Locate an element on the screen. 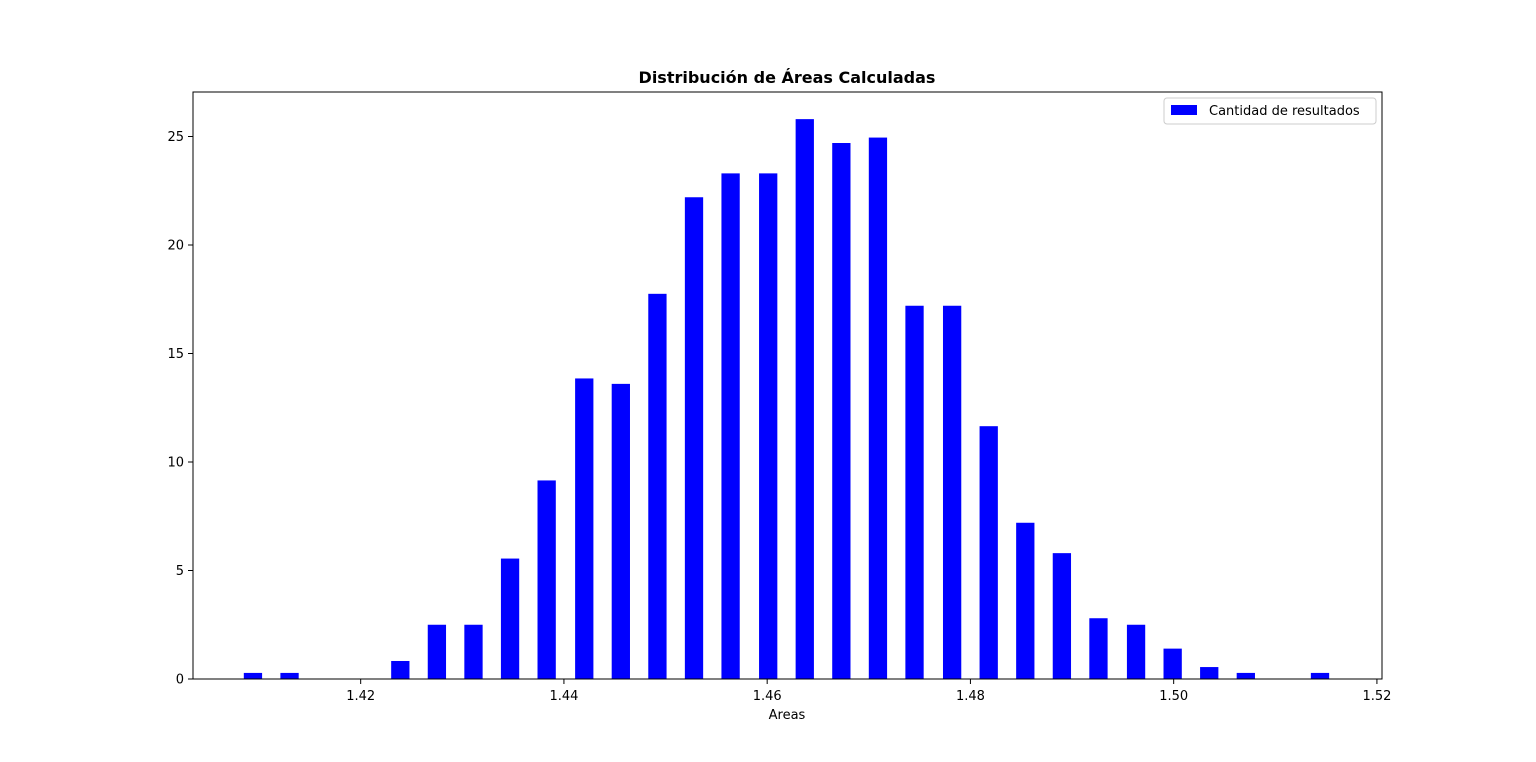 This screenshot has height=762, width=1536. x-axis-label: Areas is located at coordinates (787, 715).